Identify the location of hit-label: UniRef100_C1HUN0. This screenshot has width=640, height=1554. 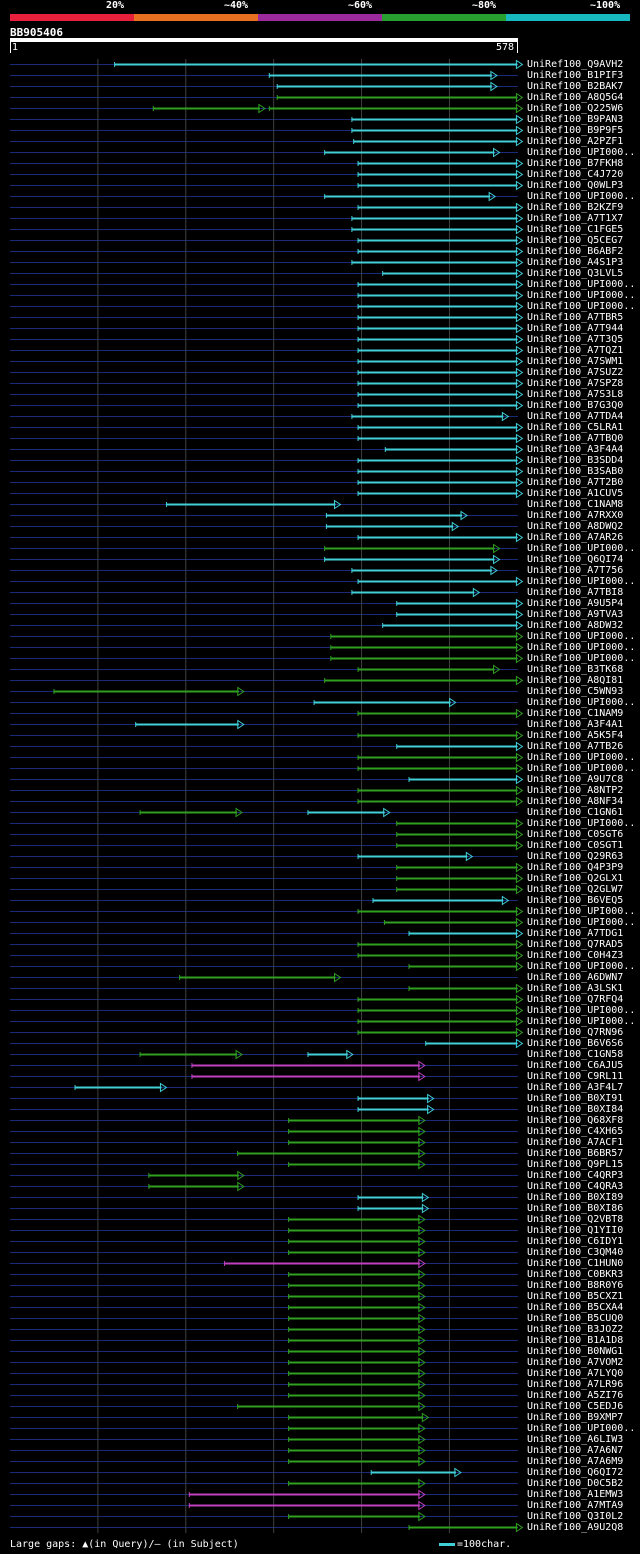
(575, 1263).